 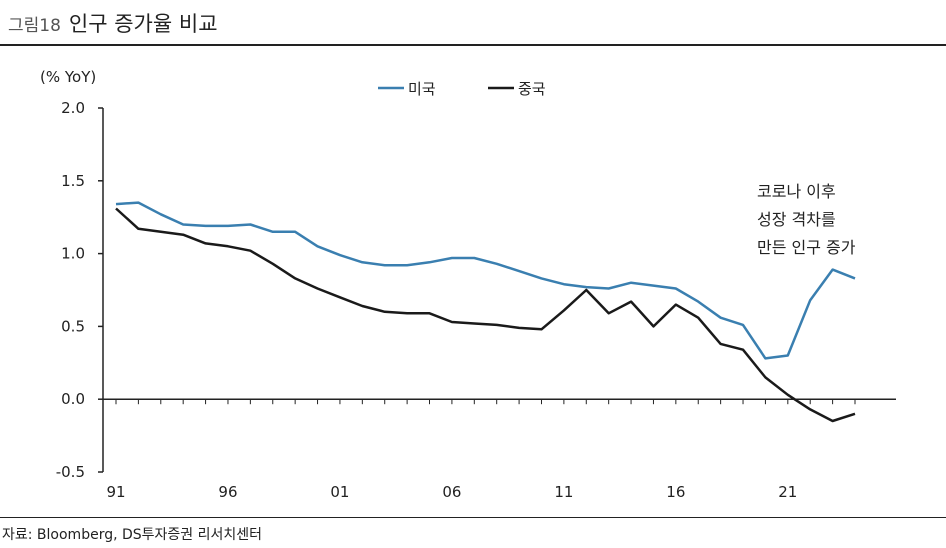 What do you see at coordinates (132, 535) in the screenshot?
I see `source-note: 자료: Bloomberg, DS투자증권 리서치센터` at bounding box center [132, 535].